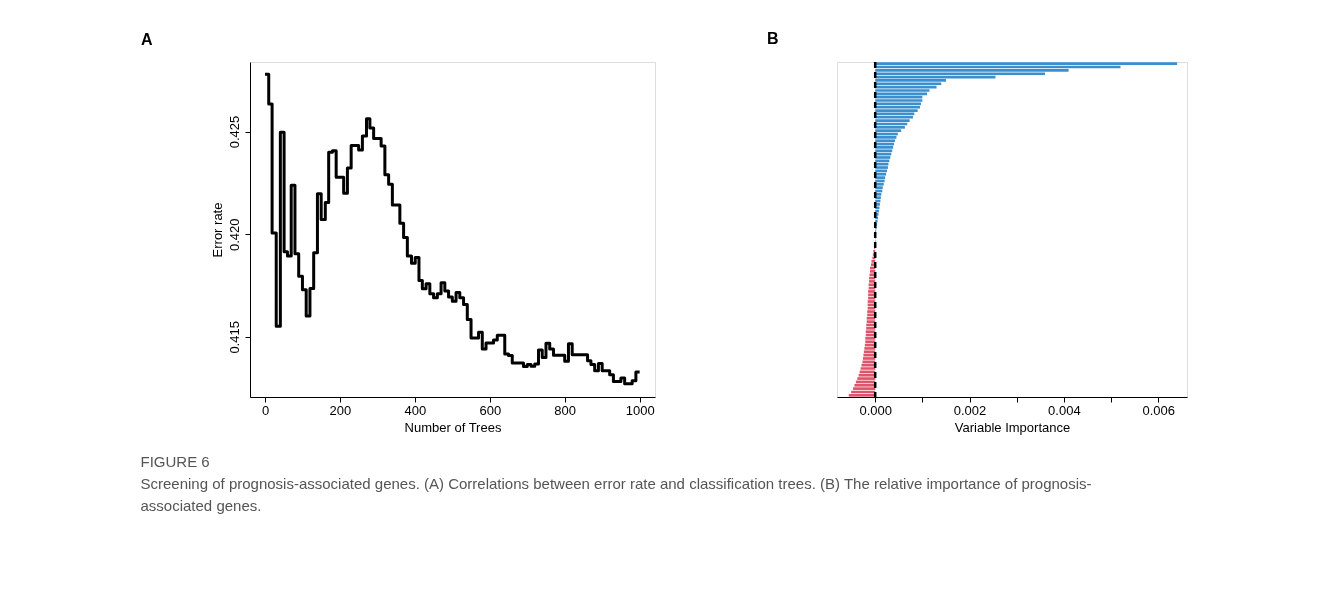  What do you see at coordinates (970, 410) in the screenshot?
I see `x-tick-label: 0.002` at bounding box center [970, 410].